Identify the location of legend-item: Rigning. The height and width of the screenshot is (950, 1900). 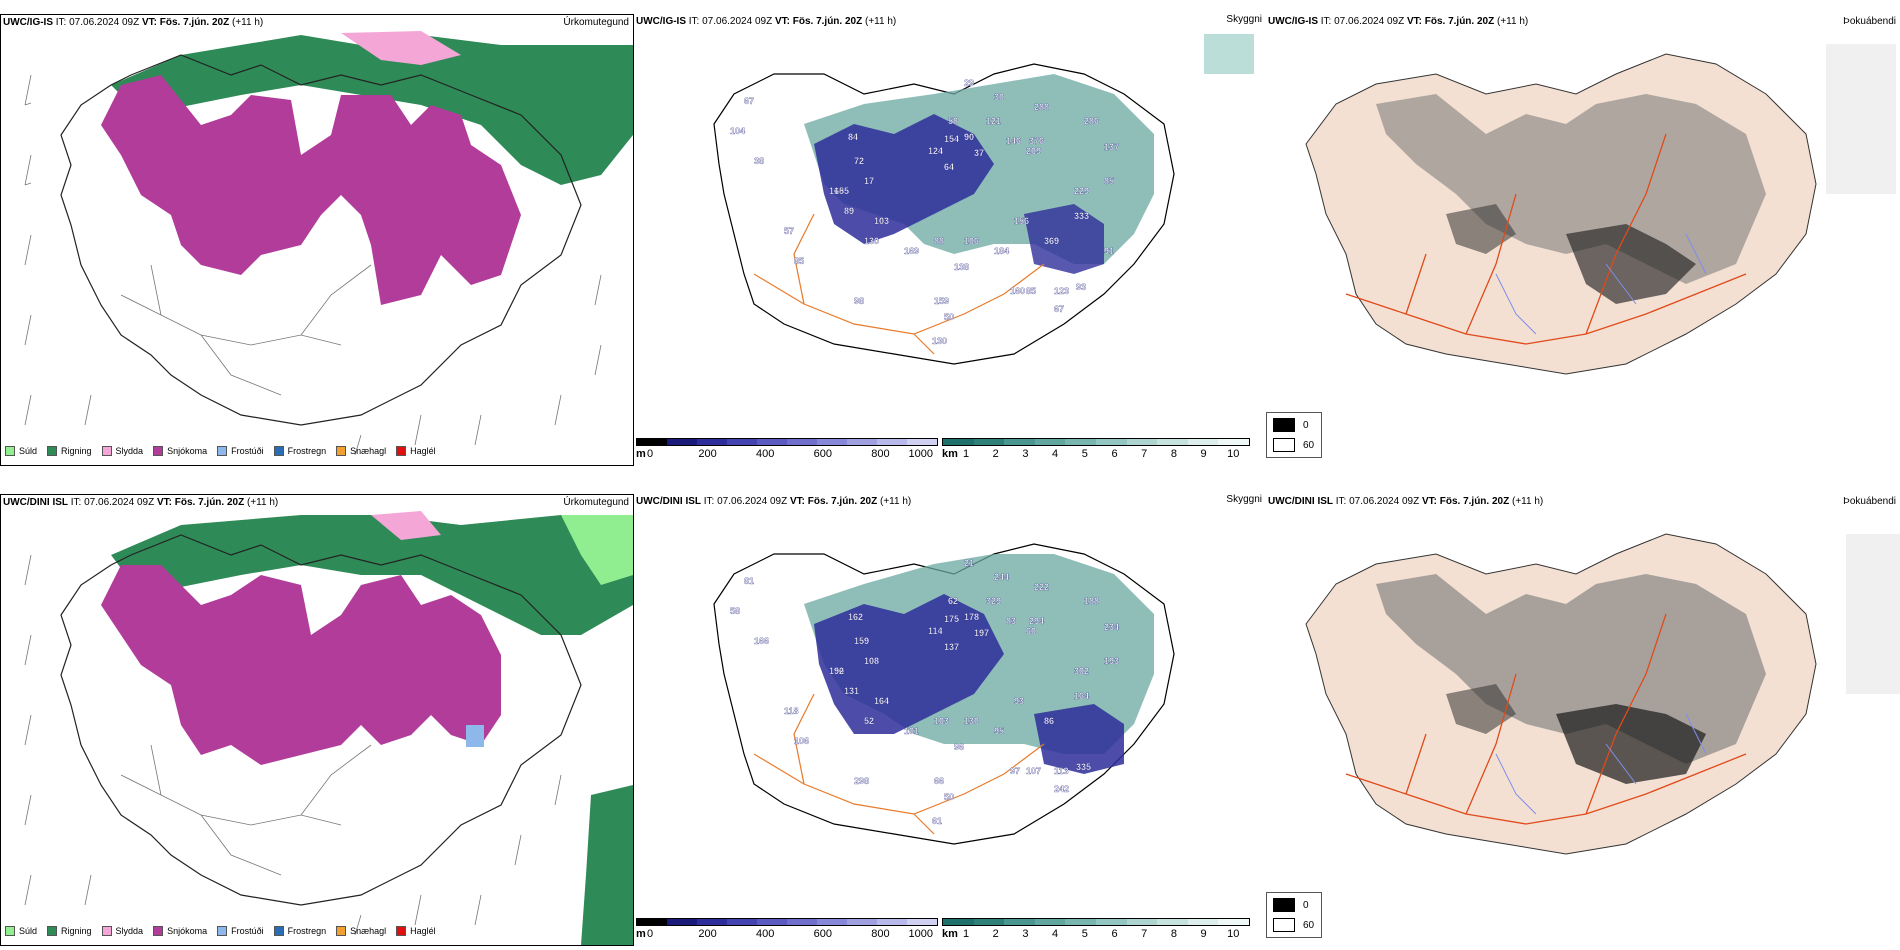
(69, 931).